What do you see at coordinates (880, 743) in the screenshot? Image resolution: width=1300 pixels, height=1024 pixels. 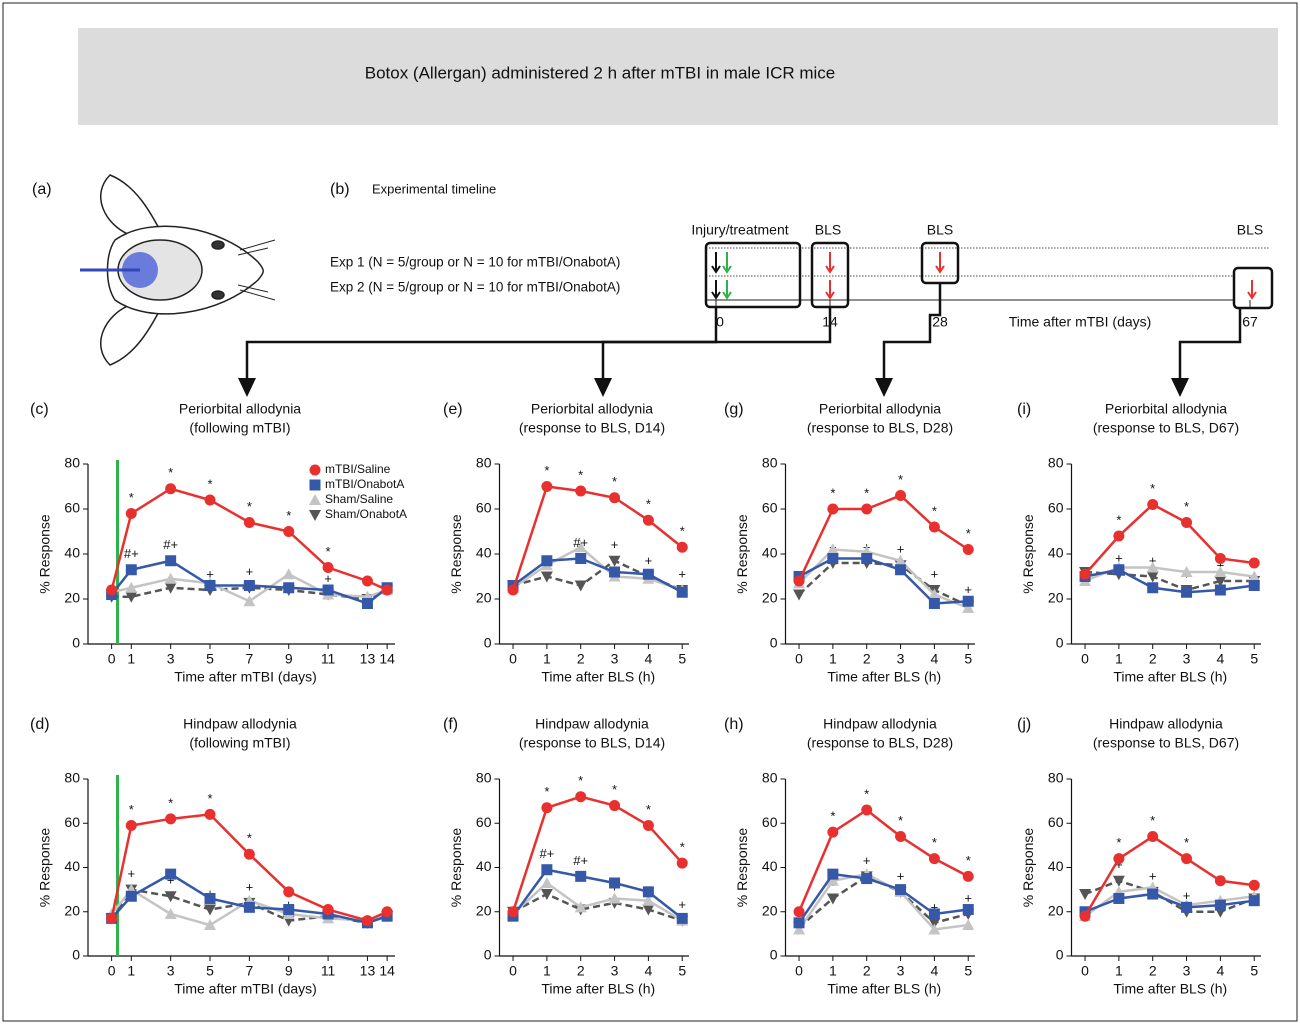 I see `chart-subtitle: (response to BLS, D28)` at bounding box center [880, 743].